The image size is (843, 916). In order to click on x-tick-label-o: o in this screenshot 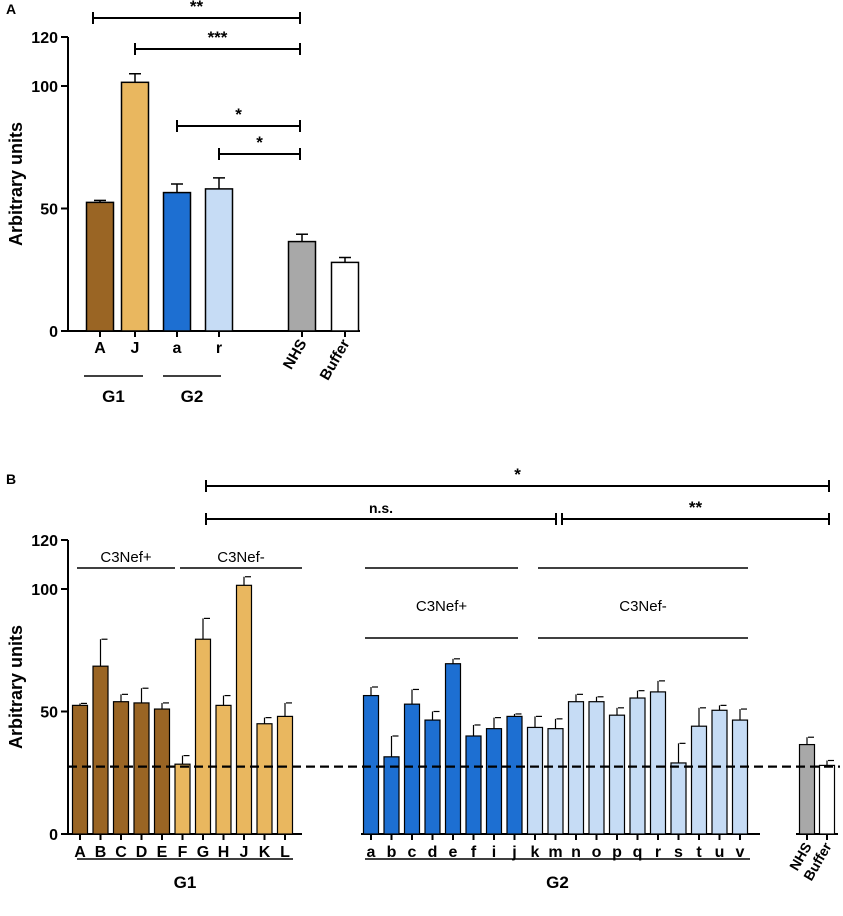, I will do `click(597, 852)`.